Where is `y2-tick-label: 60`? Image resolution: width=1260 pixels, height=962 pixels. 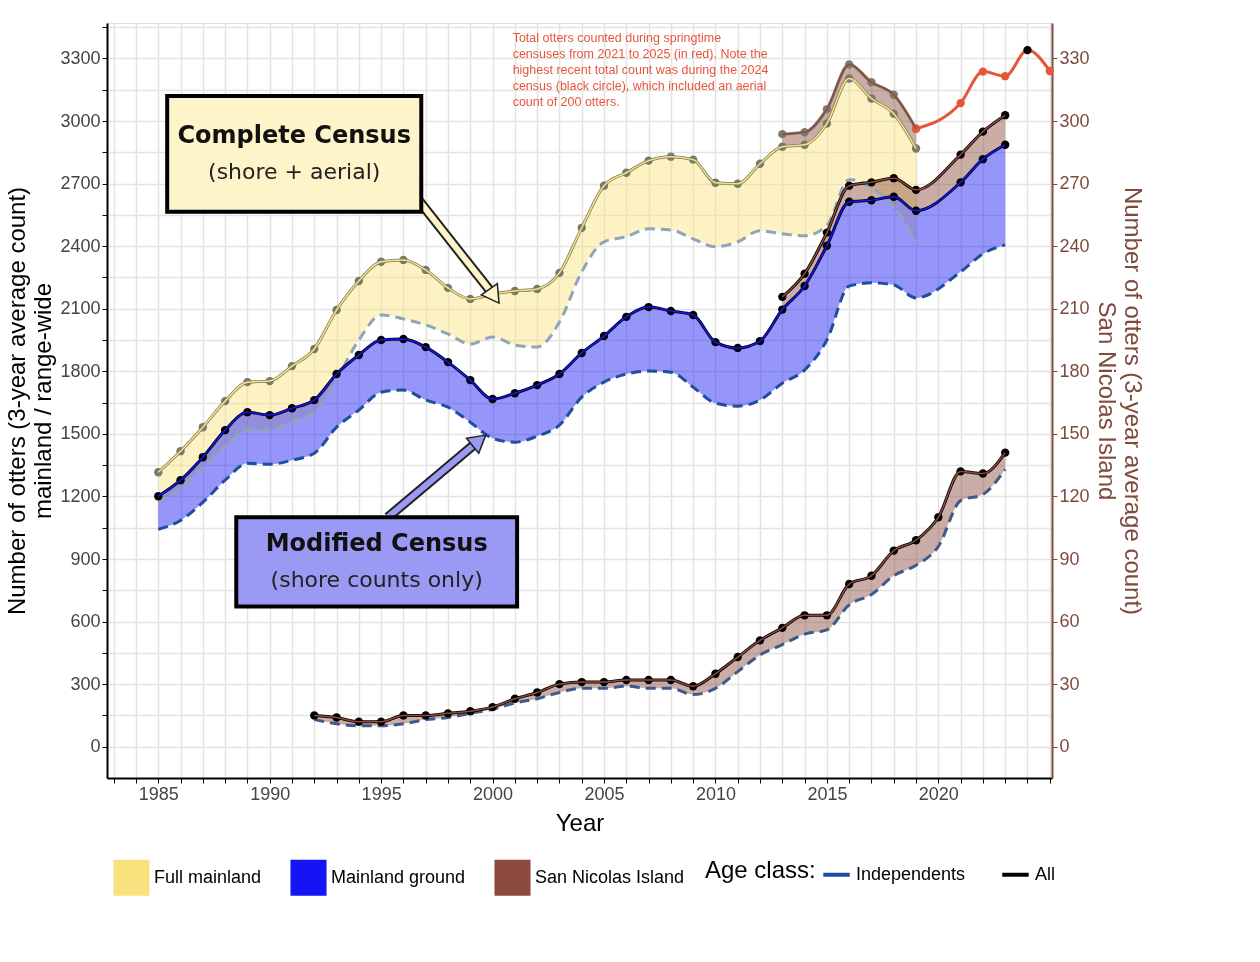
y2-tick-label: 60 is located at coordinates (1069, 621).